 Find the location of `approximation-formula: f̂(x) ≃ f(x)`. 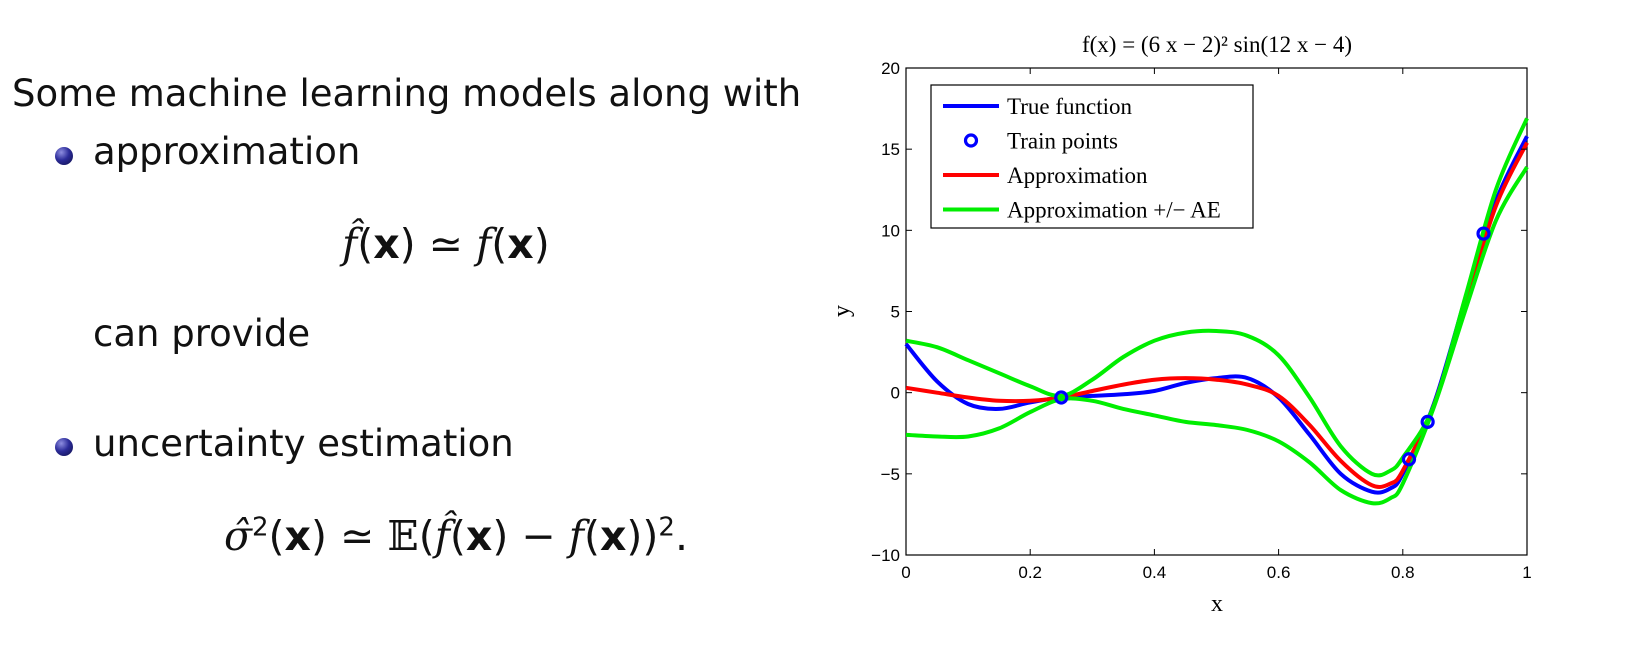

approximation-formula: f̂(x) ≃ f(x) is located at coordinates (446, 244).